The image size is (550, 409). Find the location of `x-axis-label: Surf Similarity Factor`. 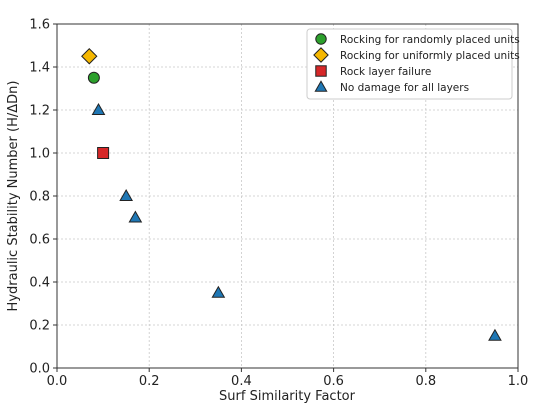

x-axis-label: Surf Similarity Factor is located at coordinates (287, 396).